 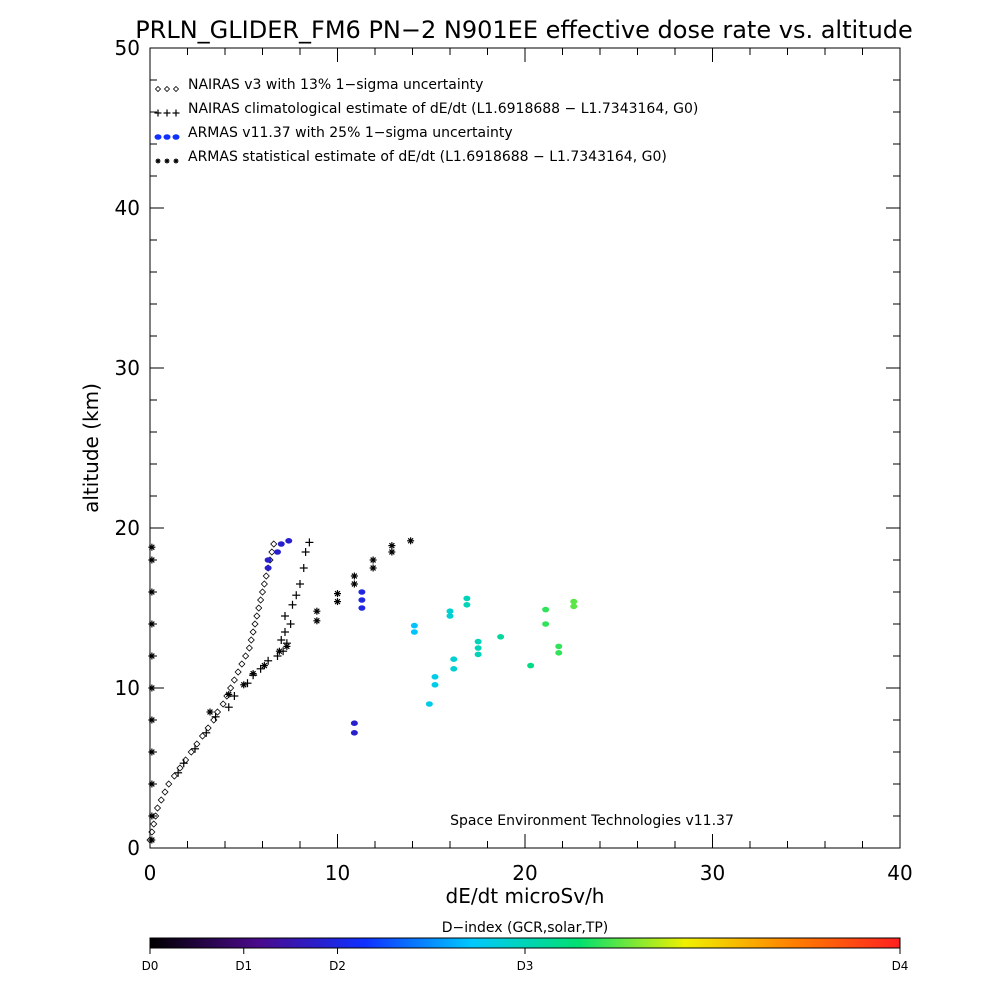 What do you see at coordinates (91, 448) in the screenshot?
I see `y-axis-label: altitude (km)` at bounding box center [91, 448].